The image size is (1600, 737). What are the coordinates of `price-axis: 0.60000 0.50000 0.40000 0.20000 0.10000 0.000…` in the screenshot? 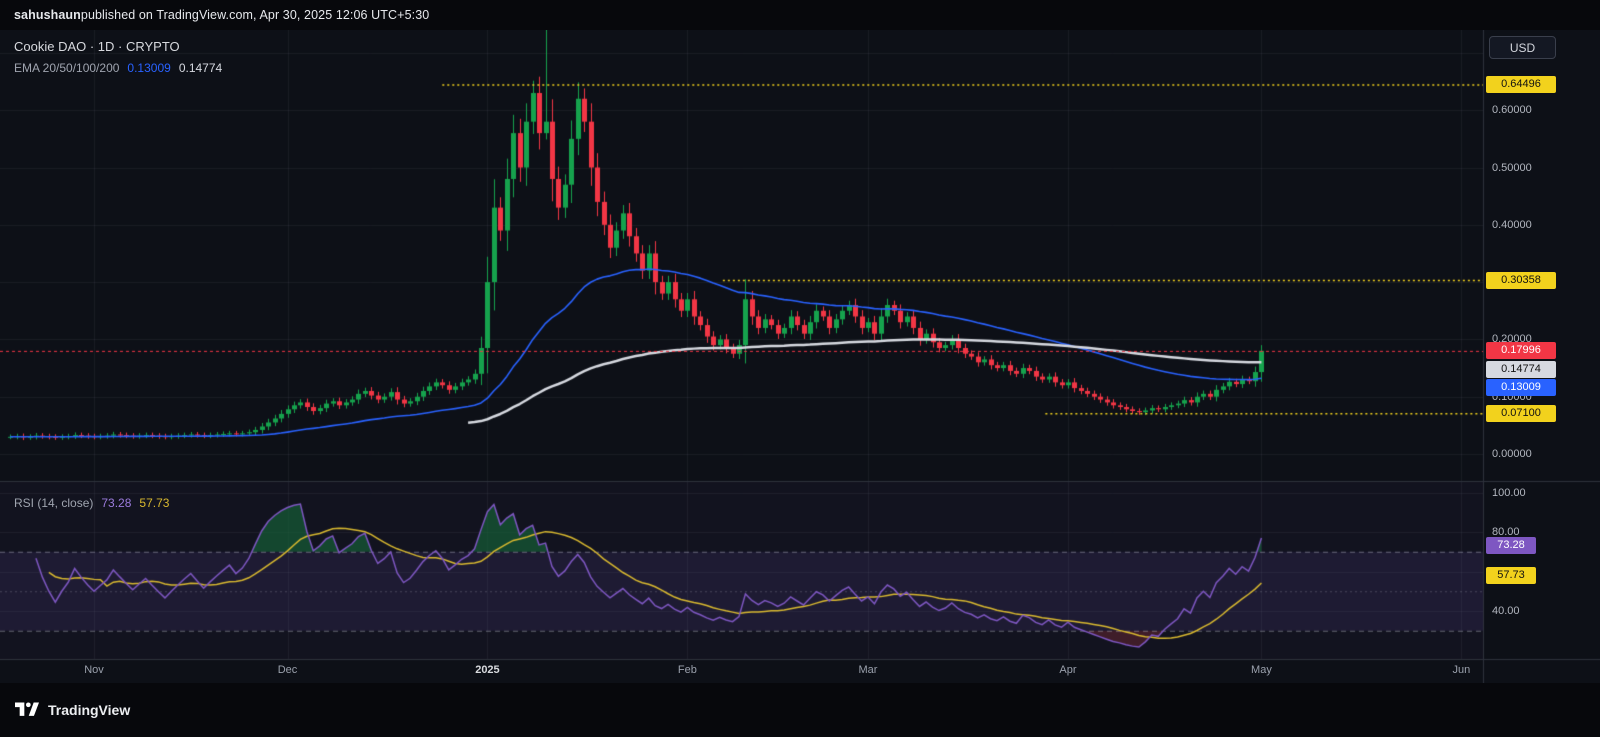 It's located at (1542, 356).